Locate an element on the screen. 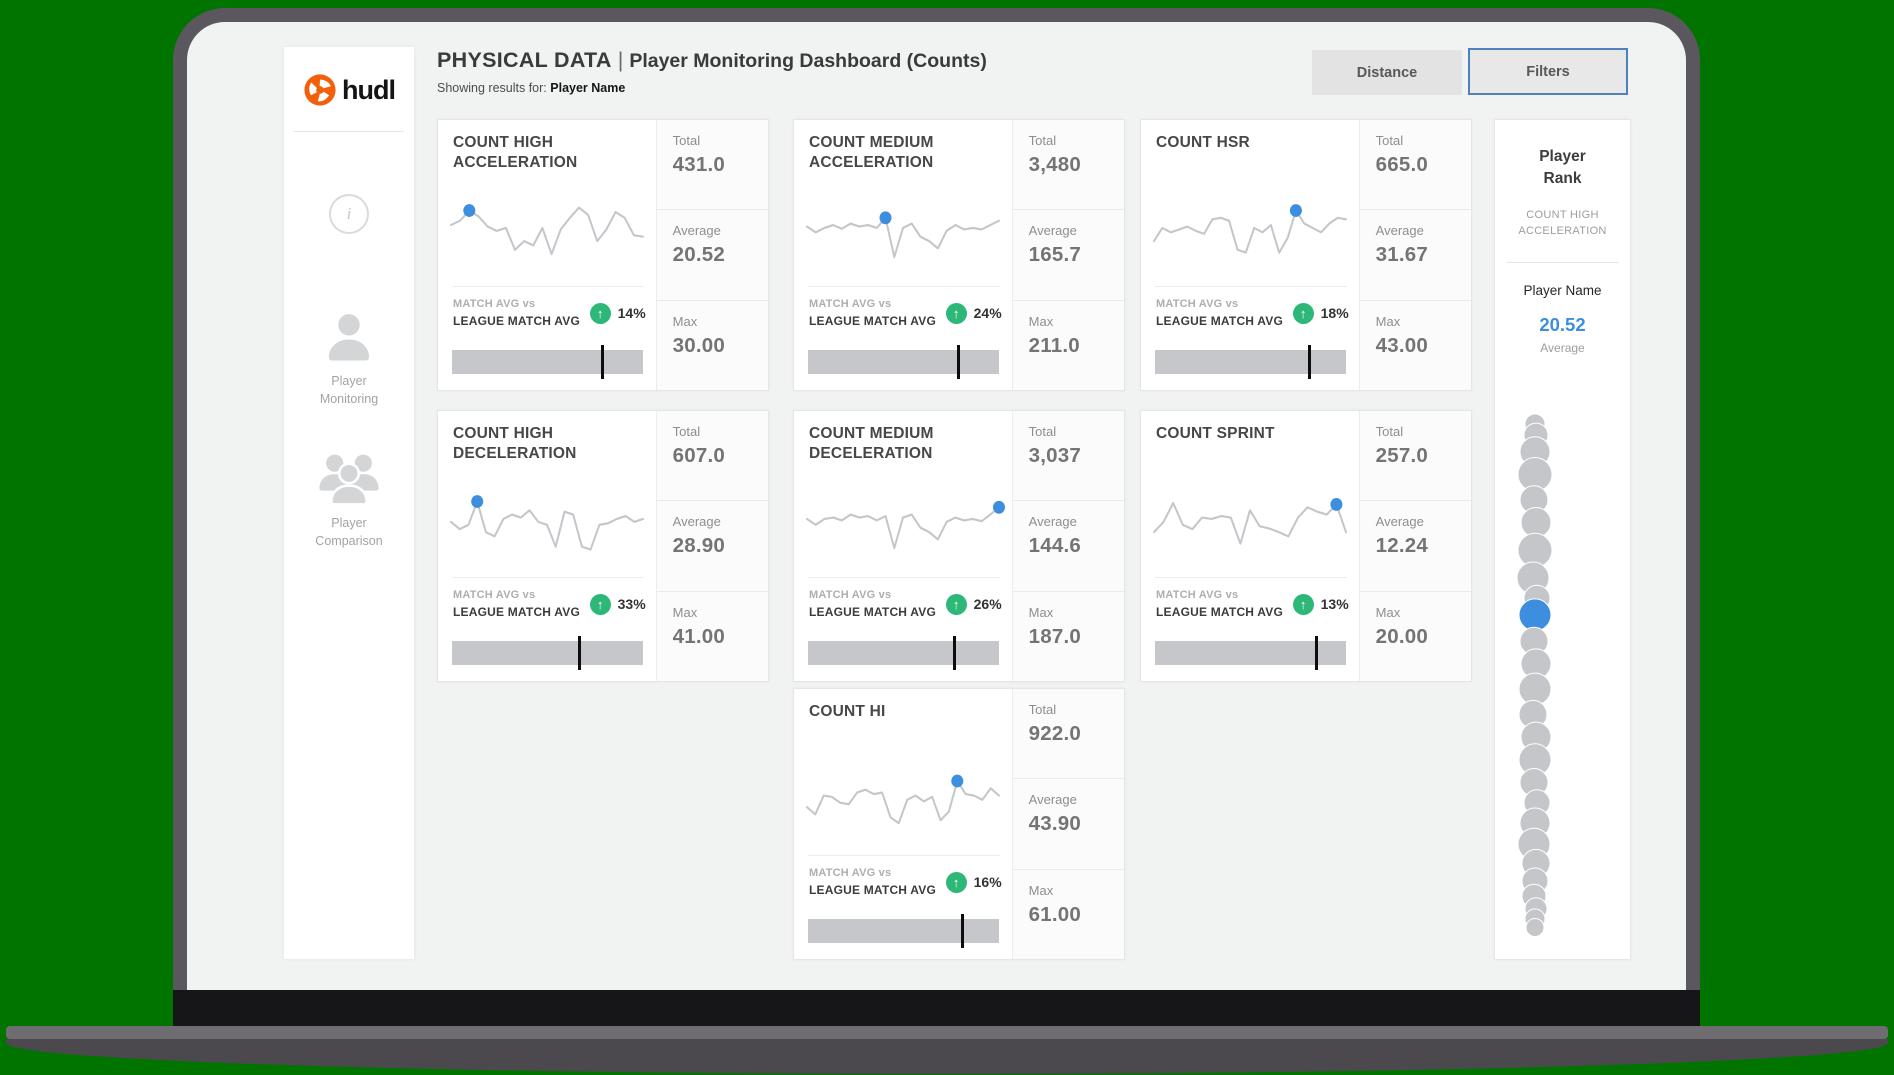  metric-card-stats: Total 3,480 Average 165.7 Max 211.0 is located at coordinates (1067, 255).